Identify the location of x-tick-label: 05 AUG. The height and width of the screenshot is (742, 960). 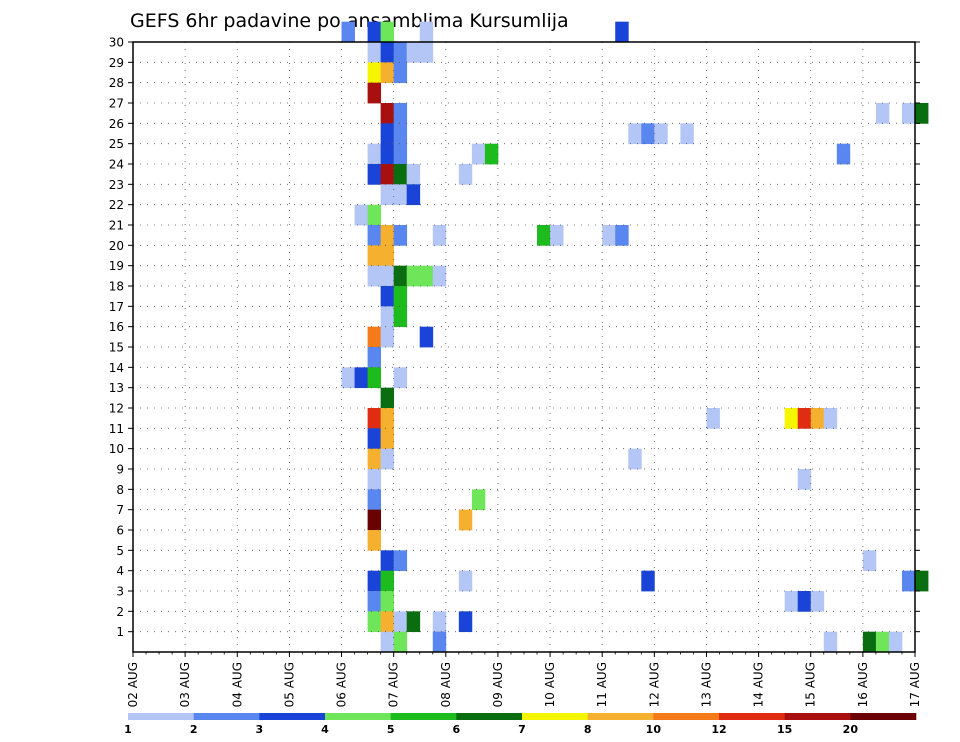
(289, 684).